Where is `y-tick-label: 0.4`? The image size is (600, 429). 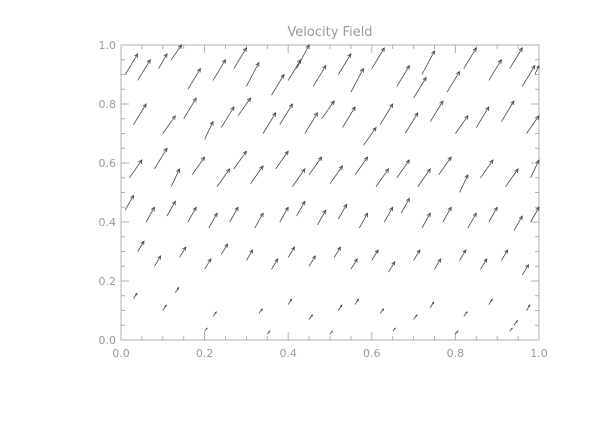
y-tick-label: 0.4 is located at coordinates (108, 222).